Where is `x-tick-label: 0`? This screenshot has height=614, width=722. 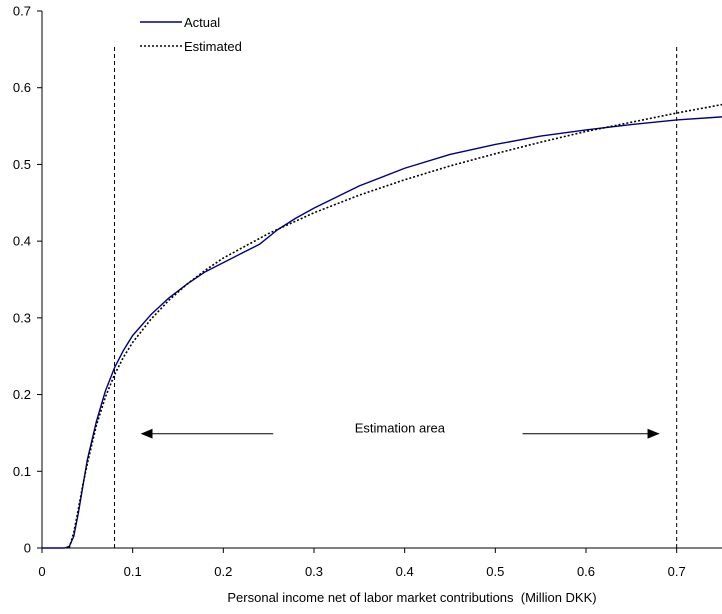 x-tick-label: 0 is located at coordinates (41, 571).